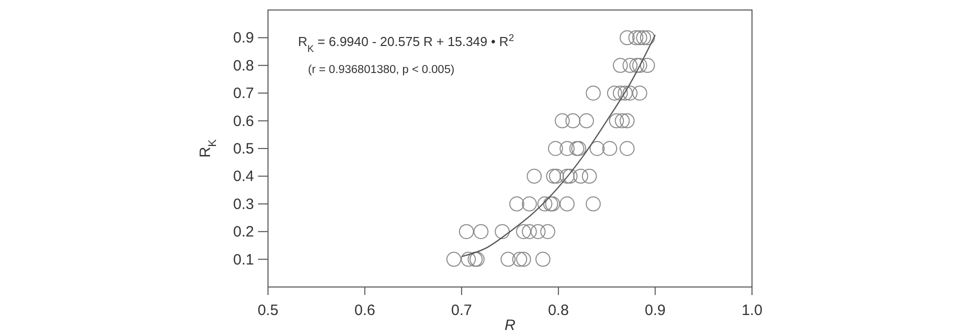  I want to click on y-tick-label: 0.8, so click(243, 65).